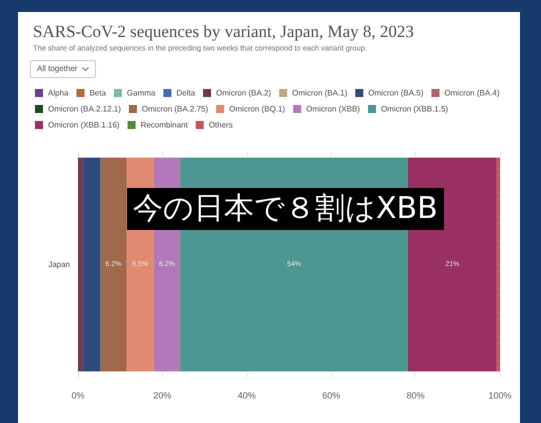  Describe the element at coordinates (244, 93) in the screenshot. I see `legend-label: Omicron (BA.2)` at that location.